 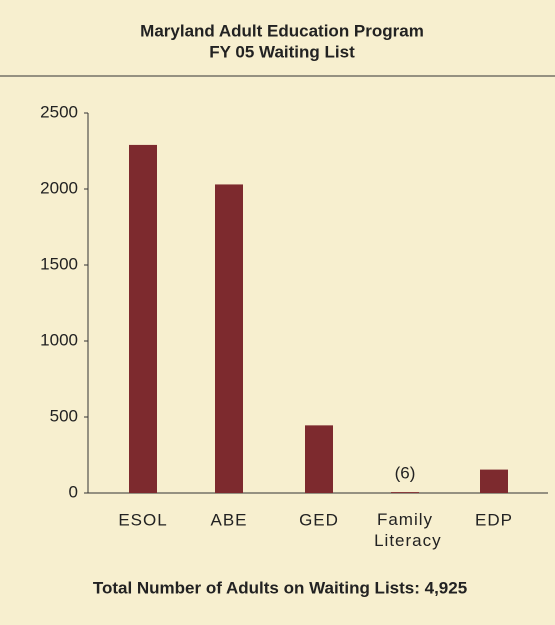 I want to click on x-tick-label: ABE, so click(x=228, y=519).